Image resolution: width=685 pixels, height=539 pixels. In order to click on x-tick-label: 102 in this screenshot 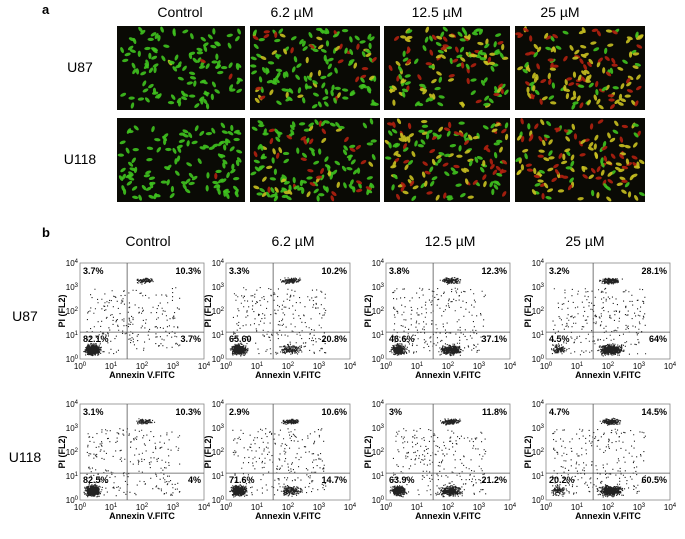, I will do `click(448, 507)`.